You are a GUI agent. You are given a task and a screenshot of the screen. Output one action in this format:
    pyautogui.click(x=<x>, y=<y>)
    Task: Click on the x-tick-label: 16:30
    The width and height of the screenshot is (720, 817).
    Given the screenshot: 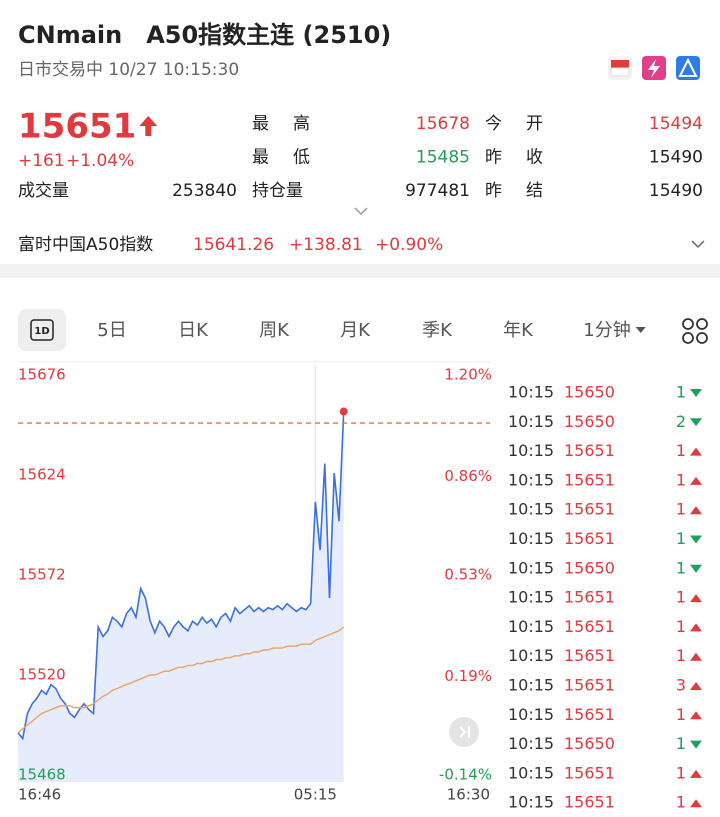 What is the action you would take?
    pyautogui.click(x=468, y=795)
    